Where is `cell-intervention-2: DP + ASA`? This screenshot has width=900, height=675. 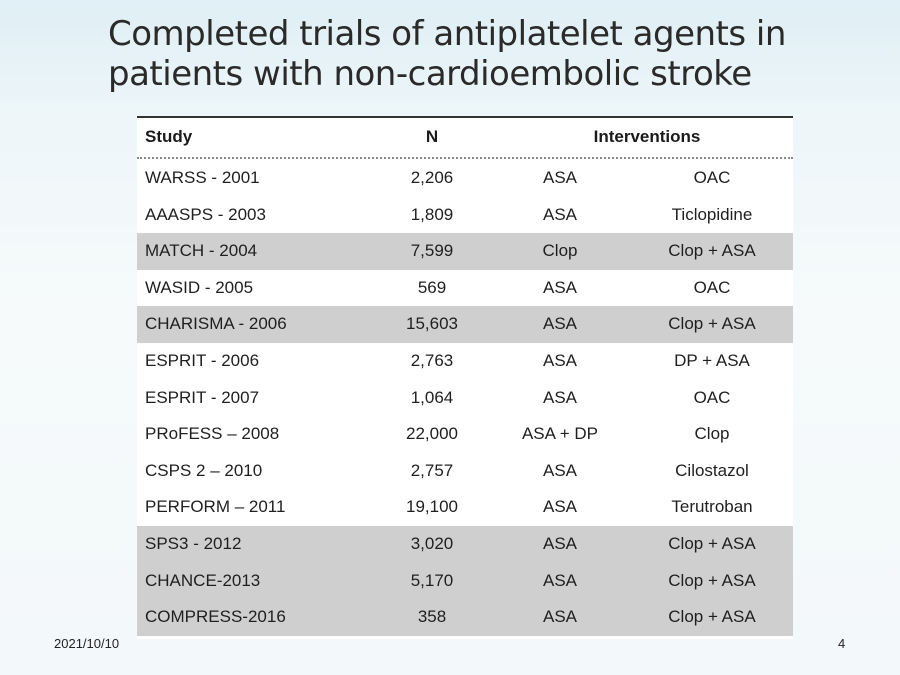
cell-intervention-2: DP + ASA is located at coordinates (712, 360).